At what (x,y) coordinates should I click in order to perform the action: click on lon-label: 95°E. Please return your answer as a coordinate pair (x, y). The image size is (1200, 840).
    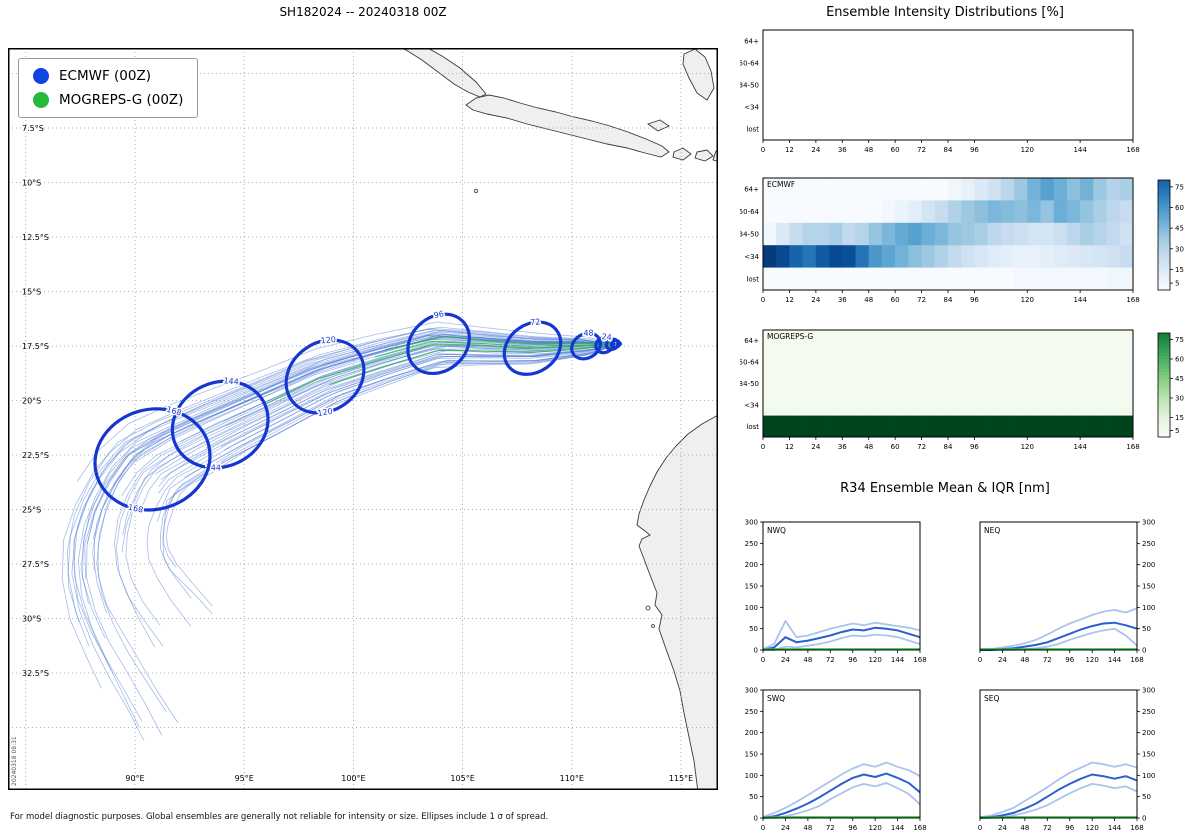
    Looking at the image, I should click on (244, 778).